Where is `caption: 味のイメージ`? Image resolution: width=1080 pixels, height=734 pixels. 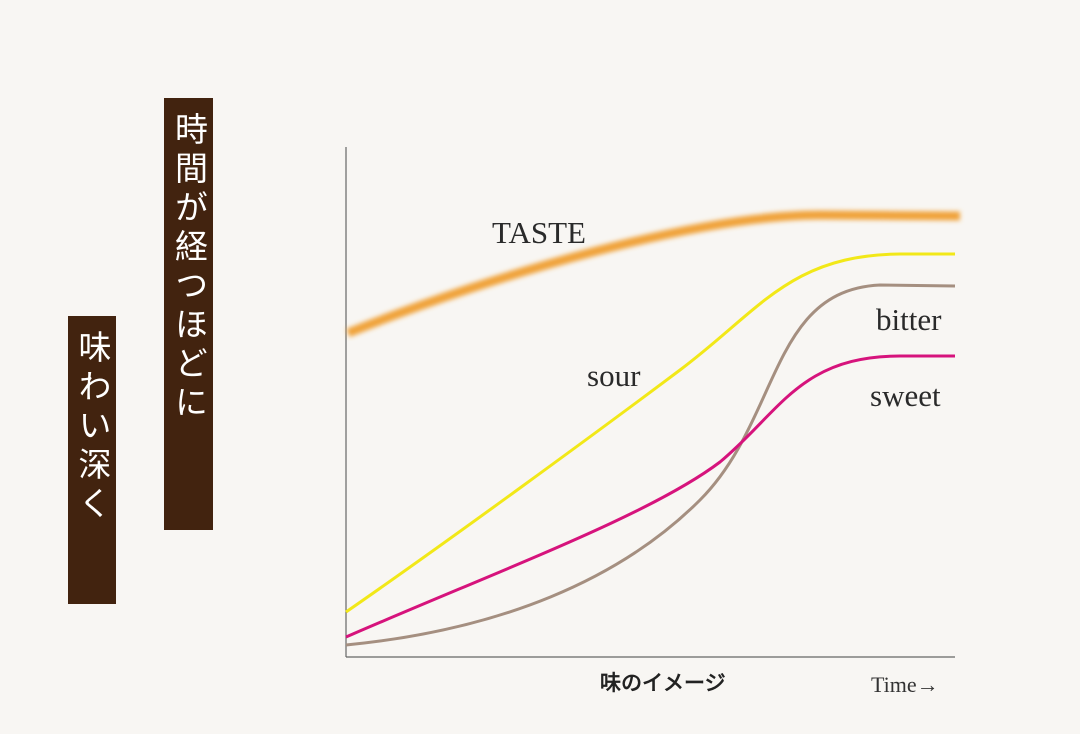 caption: 味のイメージ is located at coordinates (663, 683).